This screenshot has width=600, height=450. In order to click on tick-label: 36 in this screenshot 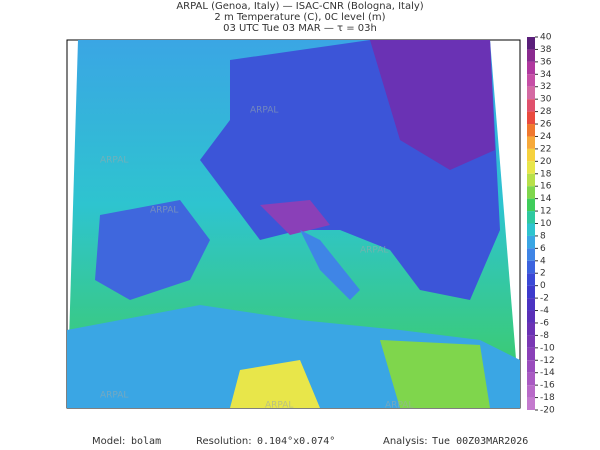, I will do `click(546, 62)`.